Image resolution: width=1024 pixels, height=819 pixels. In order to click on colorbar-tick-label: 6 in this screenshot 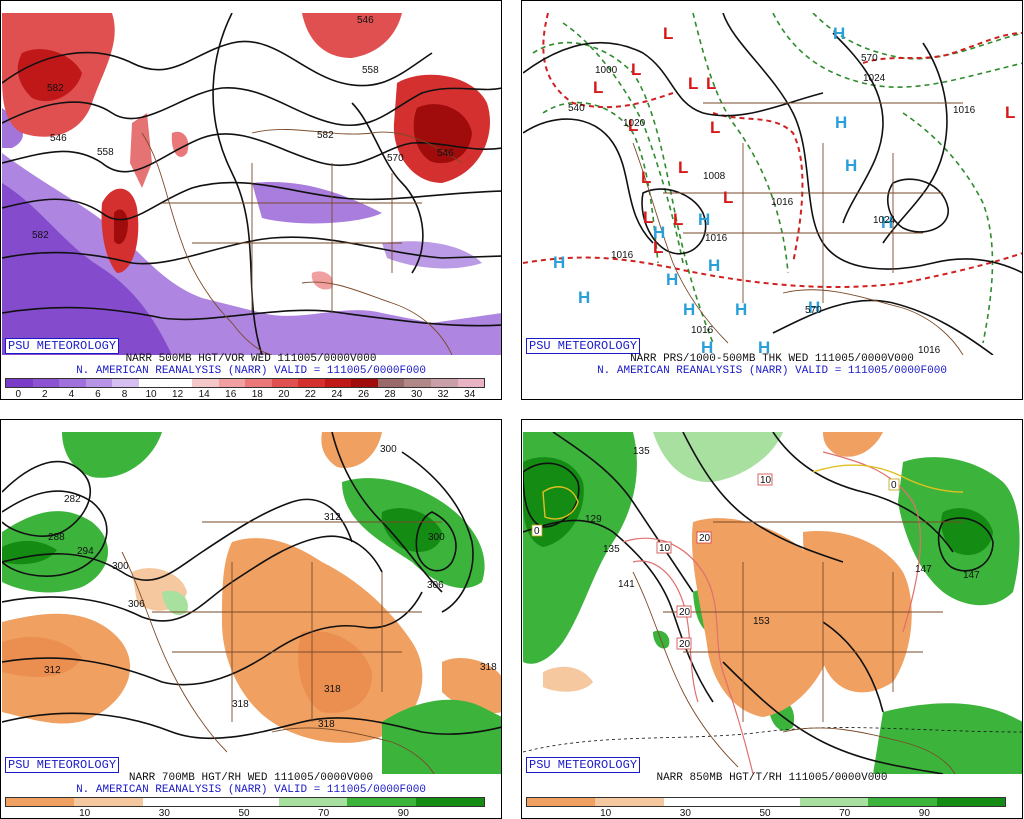, I will do `click(98, 394)`.